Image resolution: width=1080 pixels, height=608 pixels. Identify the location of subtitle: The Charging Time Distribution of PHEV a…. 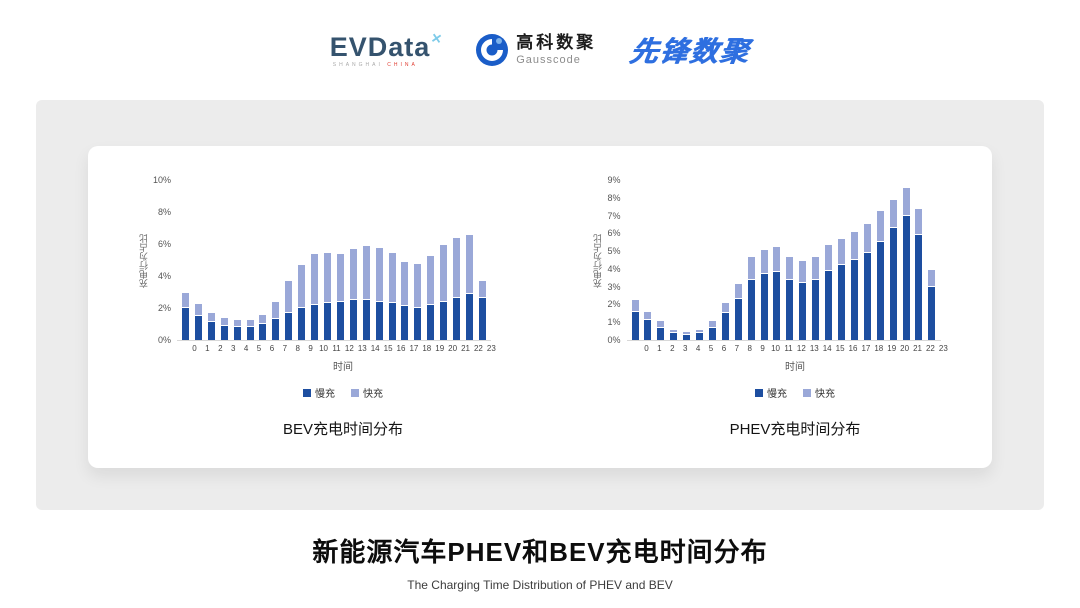
(540, 585).